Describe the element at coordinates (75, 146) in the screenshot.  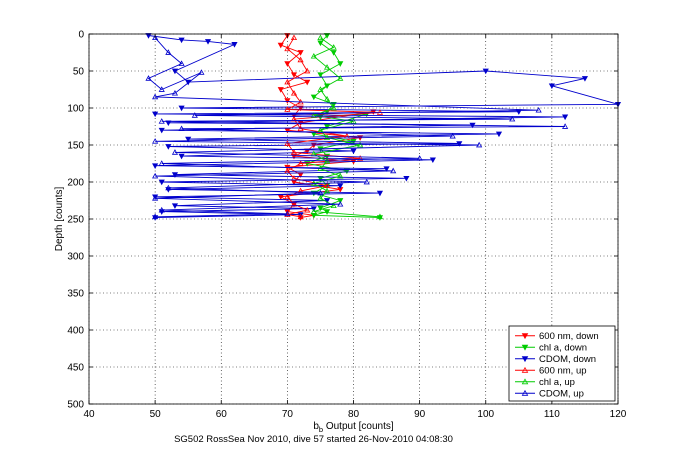
I see `y-tick-label: 150` at that location.